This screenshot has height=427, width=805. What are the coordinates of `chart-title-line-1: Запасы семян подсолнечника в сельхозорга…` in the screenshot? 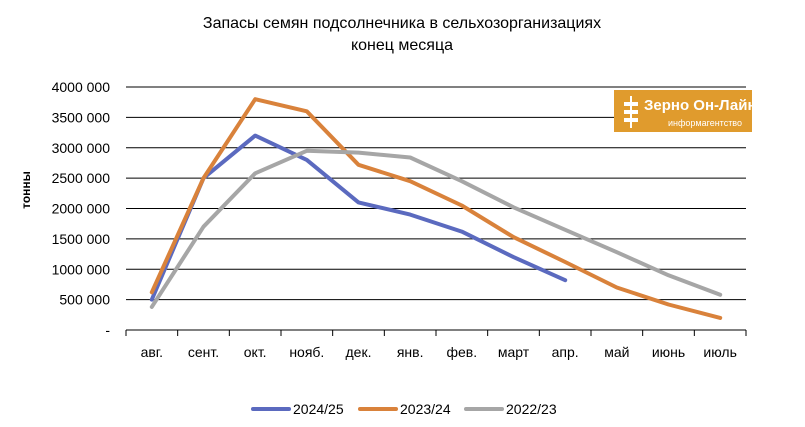 It's located at (402, 23).